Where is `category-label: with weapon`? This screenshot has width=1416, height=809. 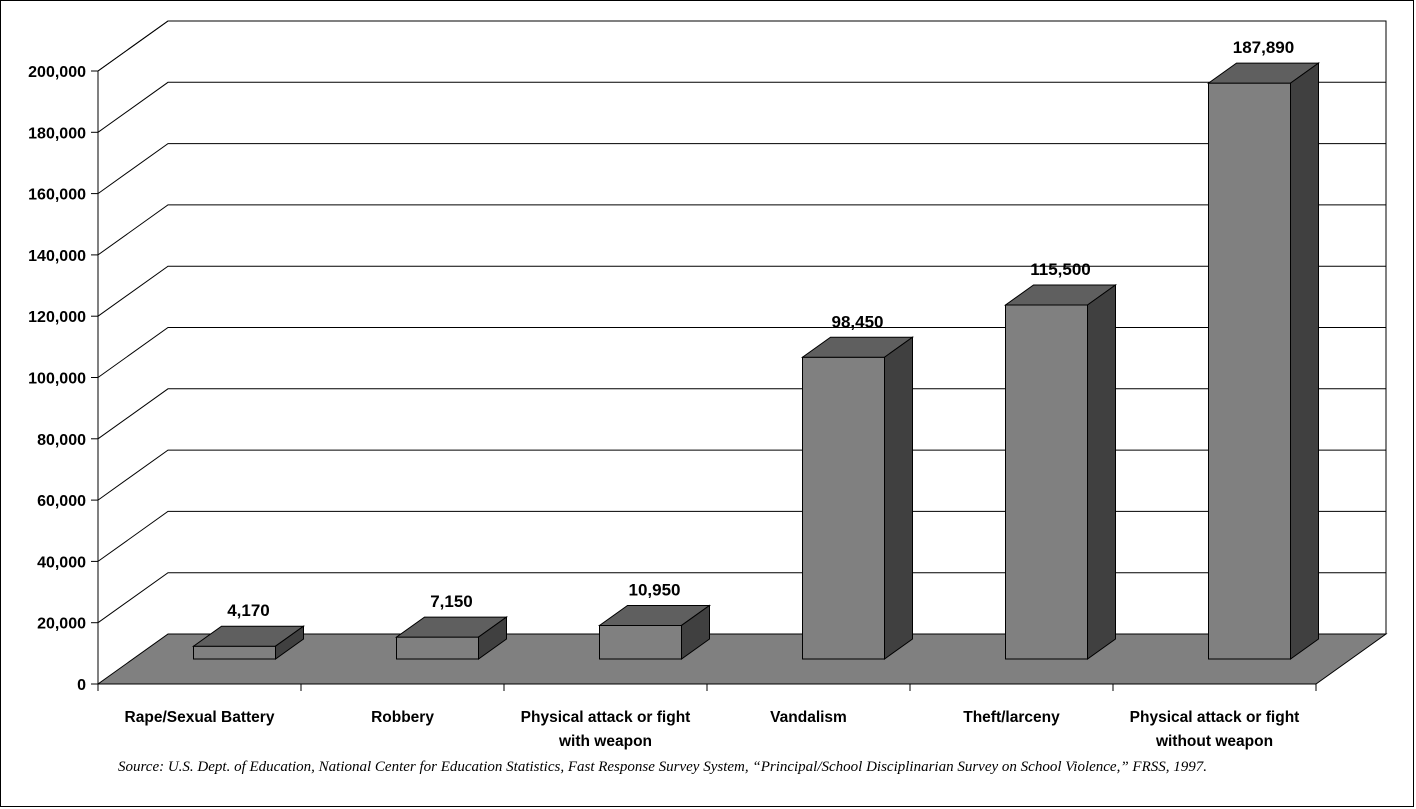 category-label: with weapon is located at coordinates (605, 741).